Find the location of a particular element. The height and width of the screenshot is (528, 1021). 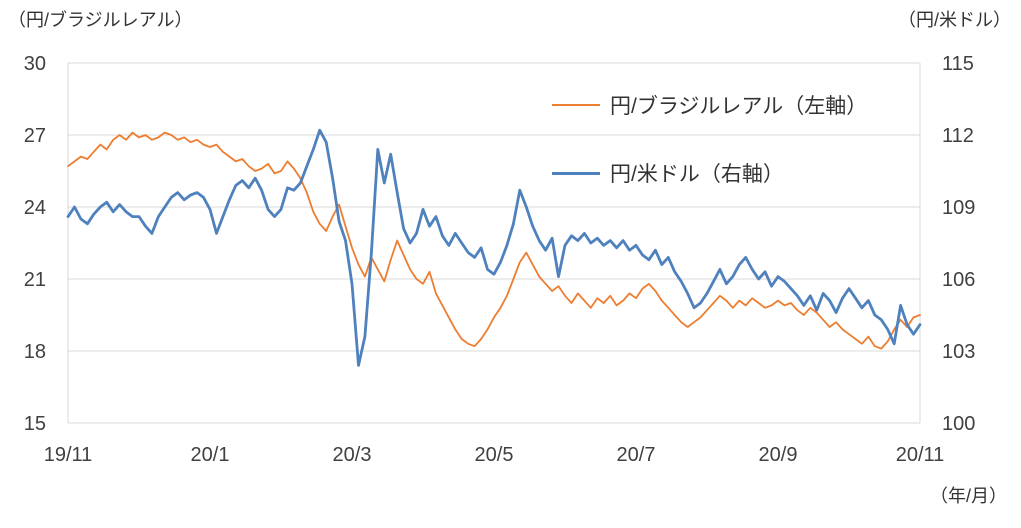

legend: 円/ブラジルレアル（左軸） 円/米ドル（右軸） is located at coordinates (709, 139).